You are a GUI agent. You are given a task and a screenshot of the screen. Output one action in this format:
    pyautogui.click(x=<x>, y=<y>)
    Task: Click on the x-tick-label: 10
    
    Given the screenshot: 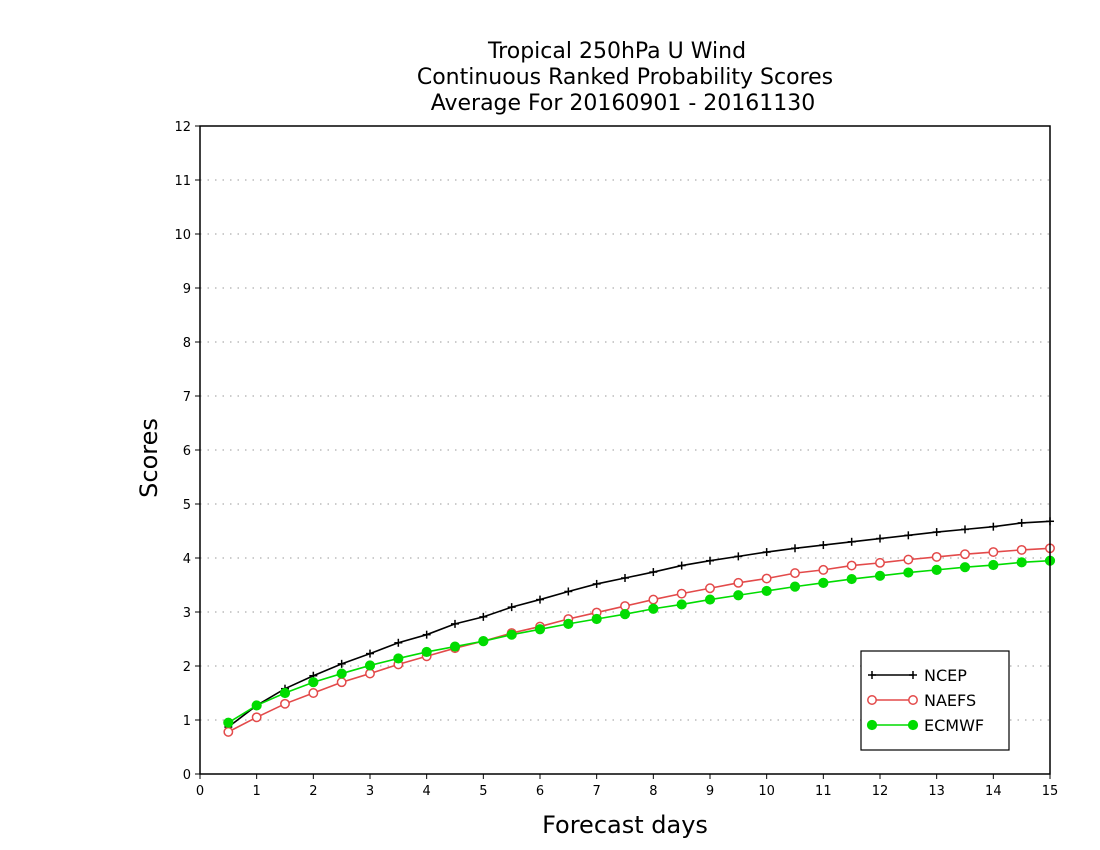 What is the action you would take?
    pyautogui.click(x=766, y=791)
    